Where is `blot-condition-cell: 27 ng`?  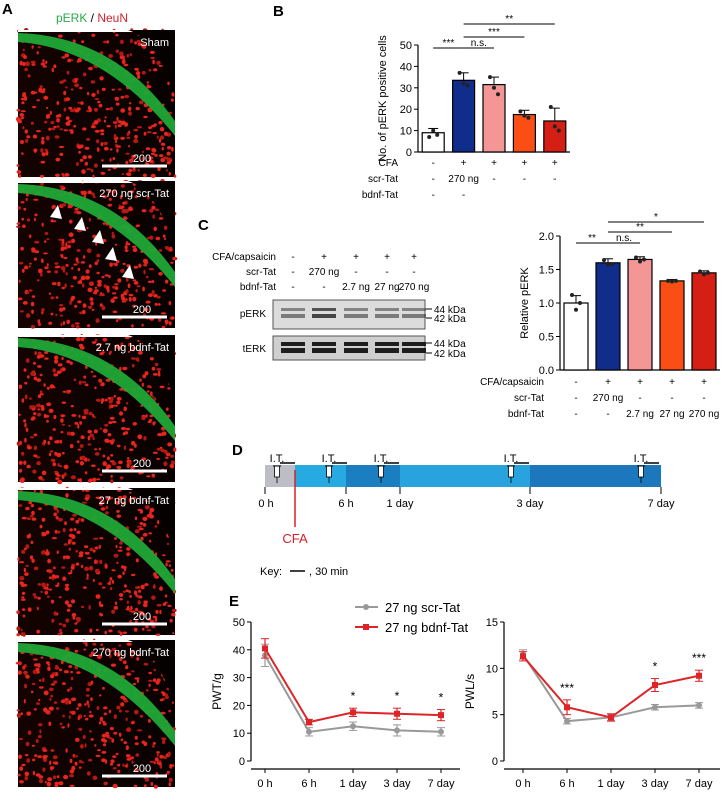 blot-condition-cell: 27 ng is located at coordinates (386, 287).